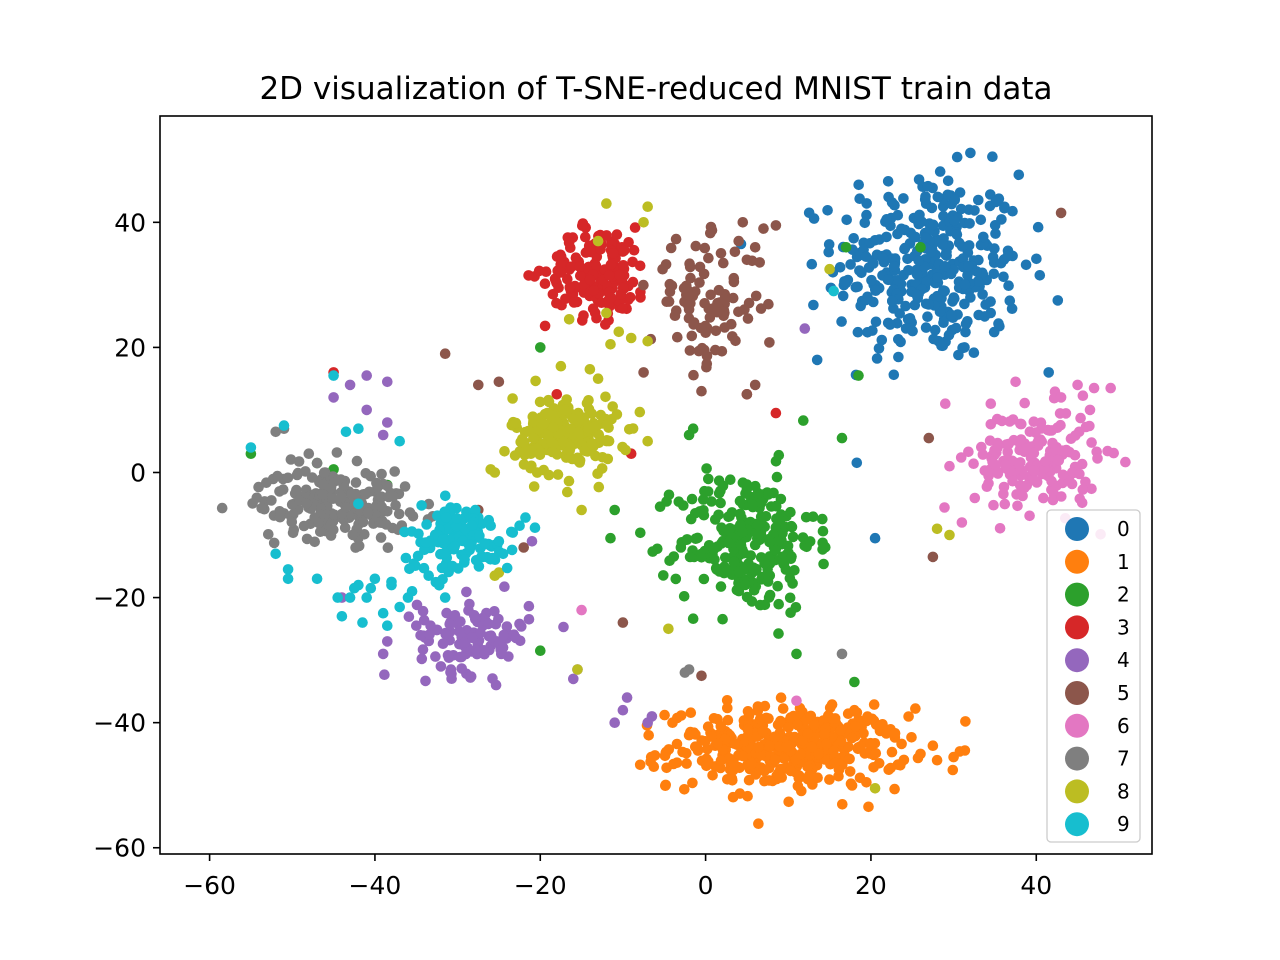 Image resolution: width=1280 pixels, height=960 pixels. What do you see at coordinates (375, 885) in the screenshot?
I see `x-tick-label: −40` at bounding box center [375, 885].